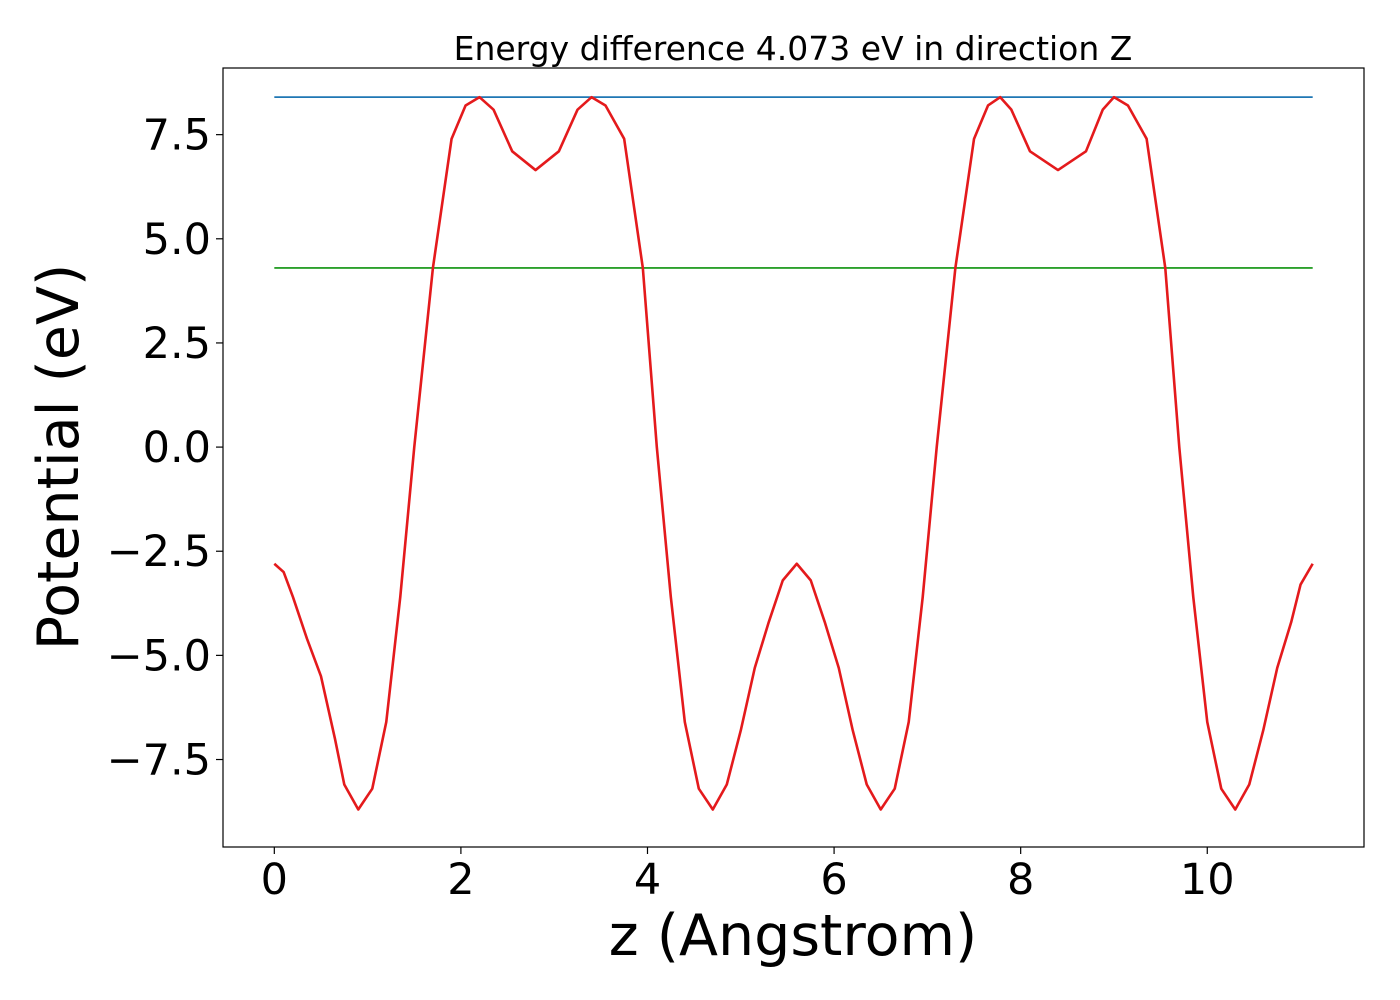 This screenshot has width=1400, height=1000. Describe the element at coordinates (1020, 880) in the screenshot. I see `x-tick-label: 8` at that location.